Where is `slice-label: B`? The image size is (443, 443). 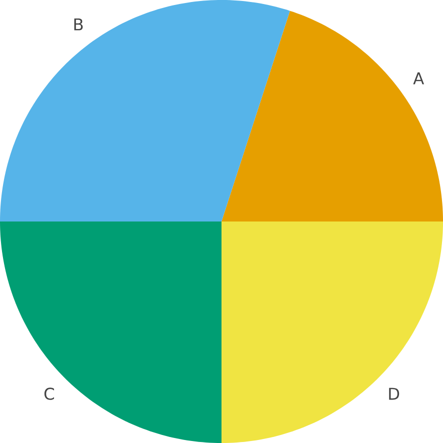
slice-label: B is located at coordinates (78, 24).